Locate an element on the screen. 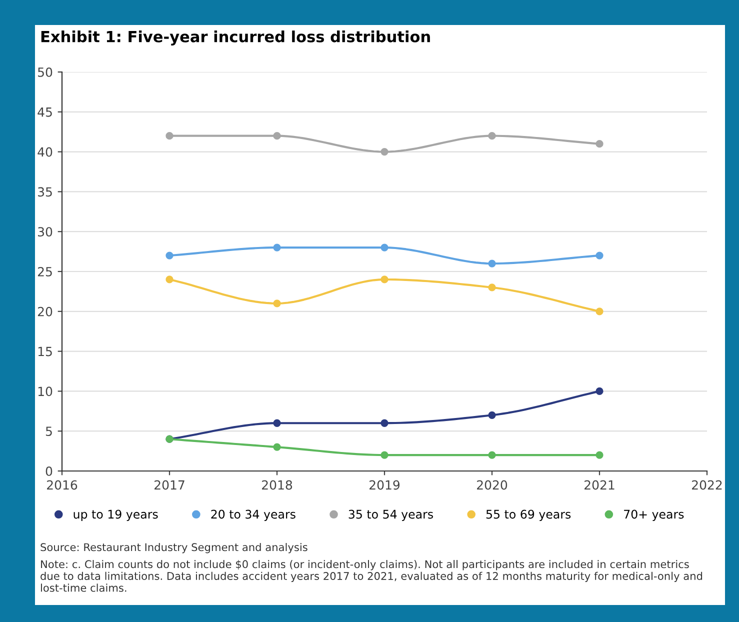 This screenshot has height=622, width=739. x-tick-label: 2018 is located at coordinates (277, 485).